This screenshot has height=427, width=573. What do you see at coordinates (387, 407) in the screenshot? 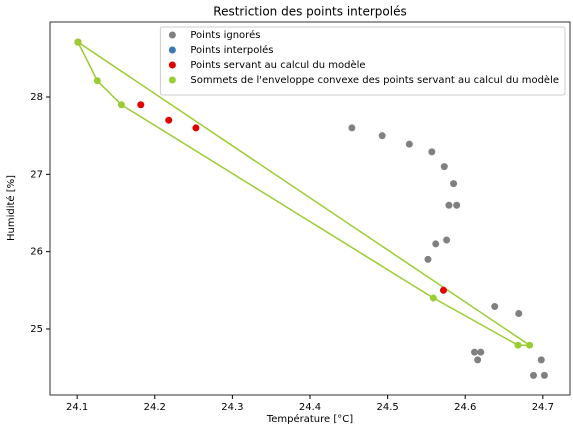
I see `x-tick-label: 24.5` at bounding box center [387, 407].